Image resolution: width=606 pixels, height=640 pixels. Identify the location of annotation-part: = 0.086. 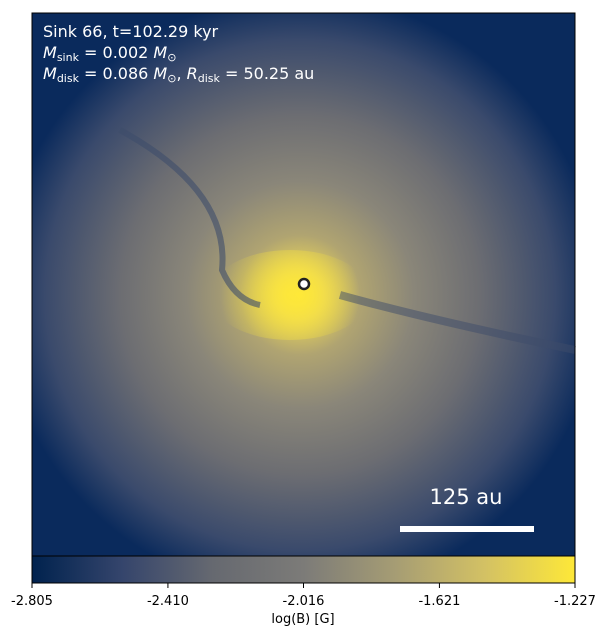
(116, 73).